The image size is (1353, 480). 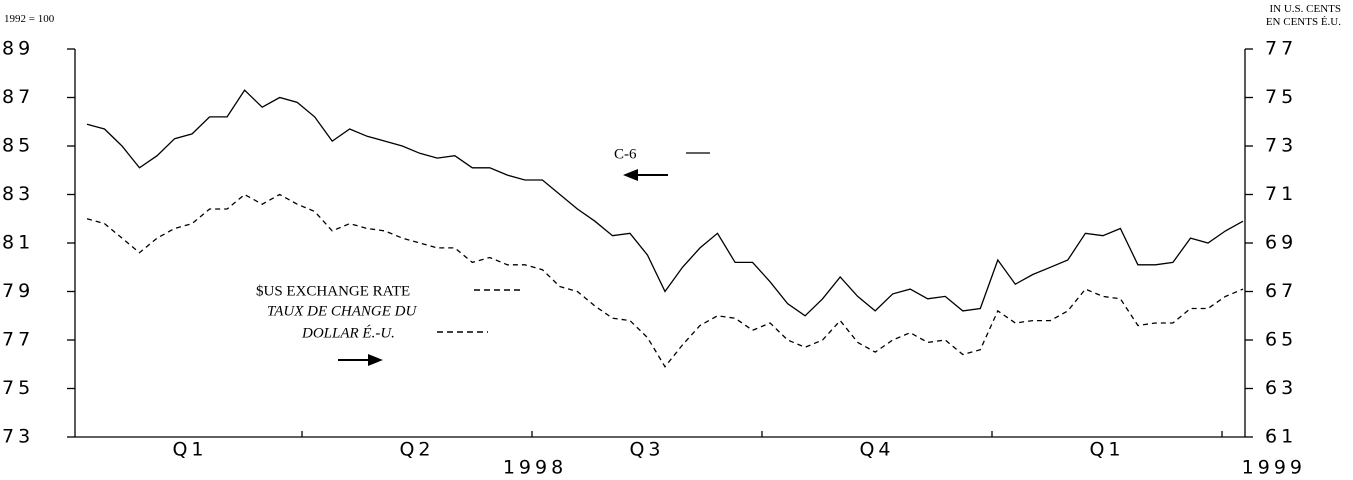 What do you see at coordinates (645, 175) in the screenshot?
I see `arrow-left` at bounding box center [645, 175].